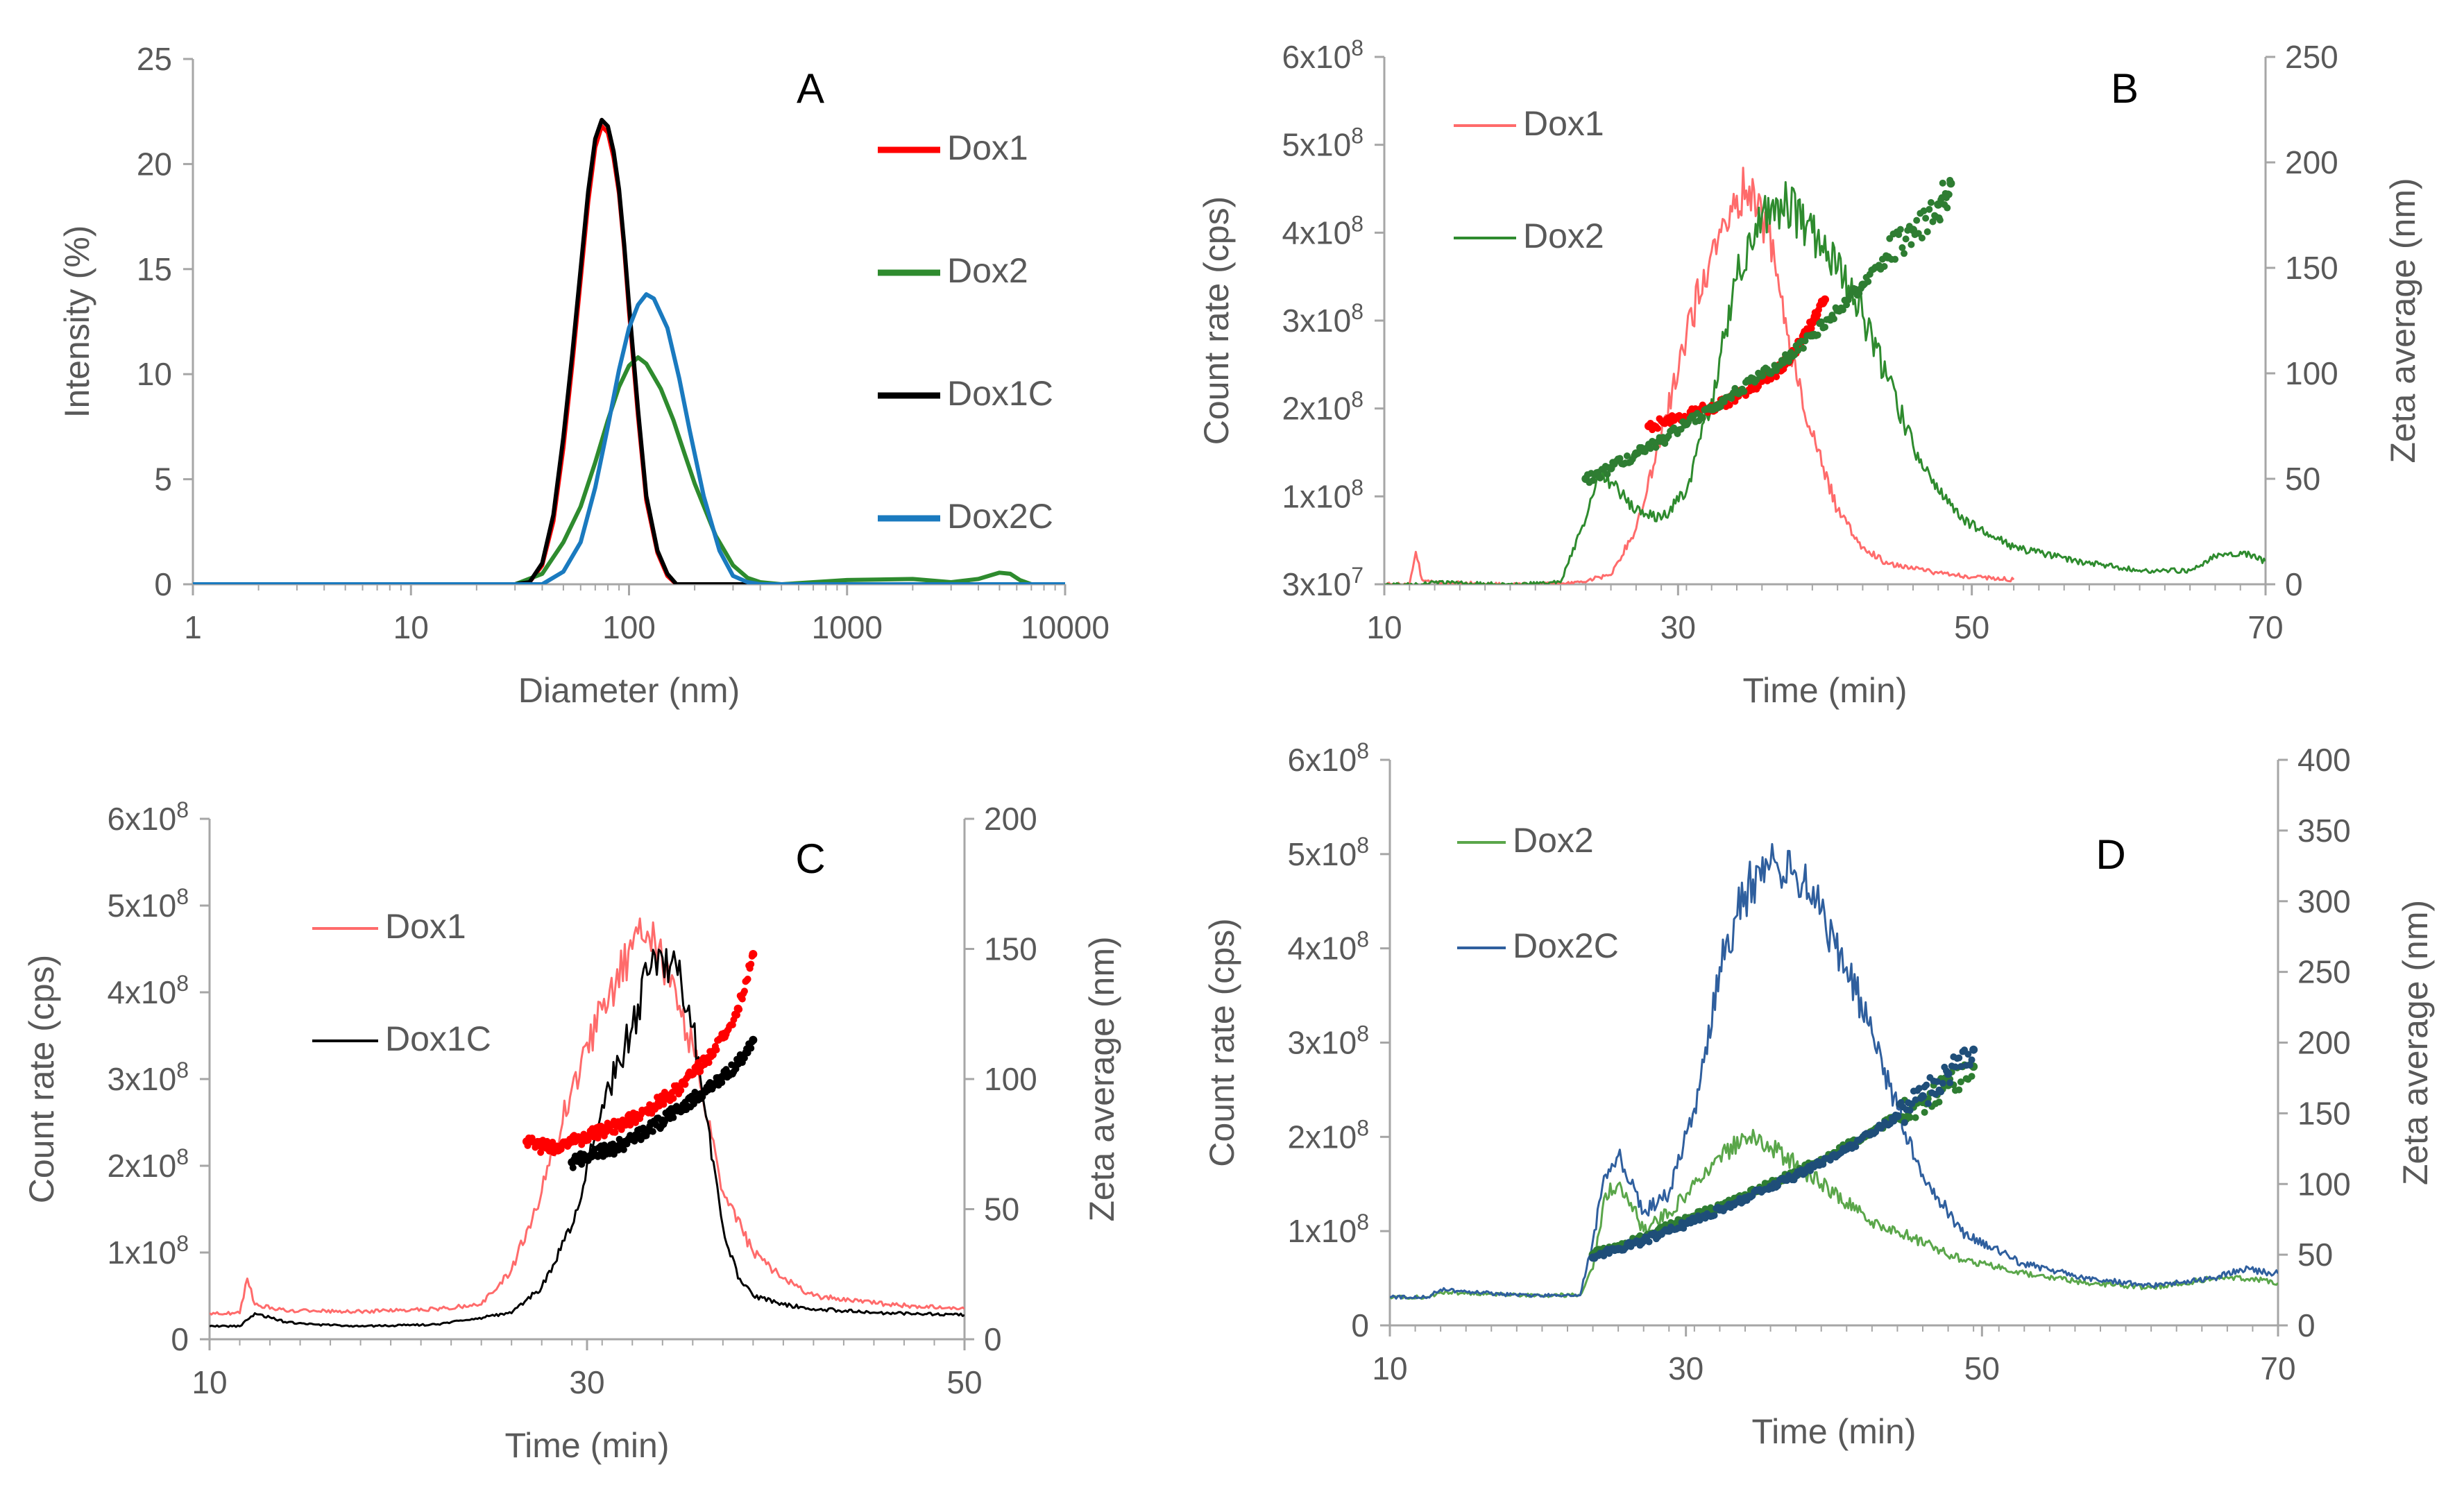 This screenshot has width=2464, height=1494. I want to click on scatter-series-dox2c-zeta, so click(1783, 1153).